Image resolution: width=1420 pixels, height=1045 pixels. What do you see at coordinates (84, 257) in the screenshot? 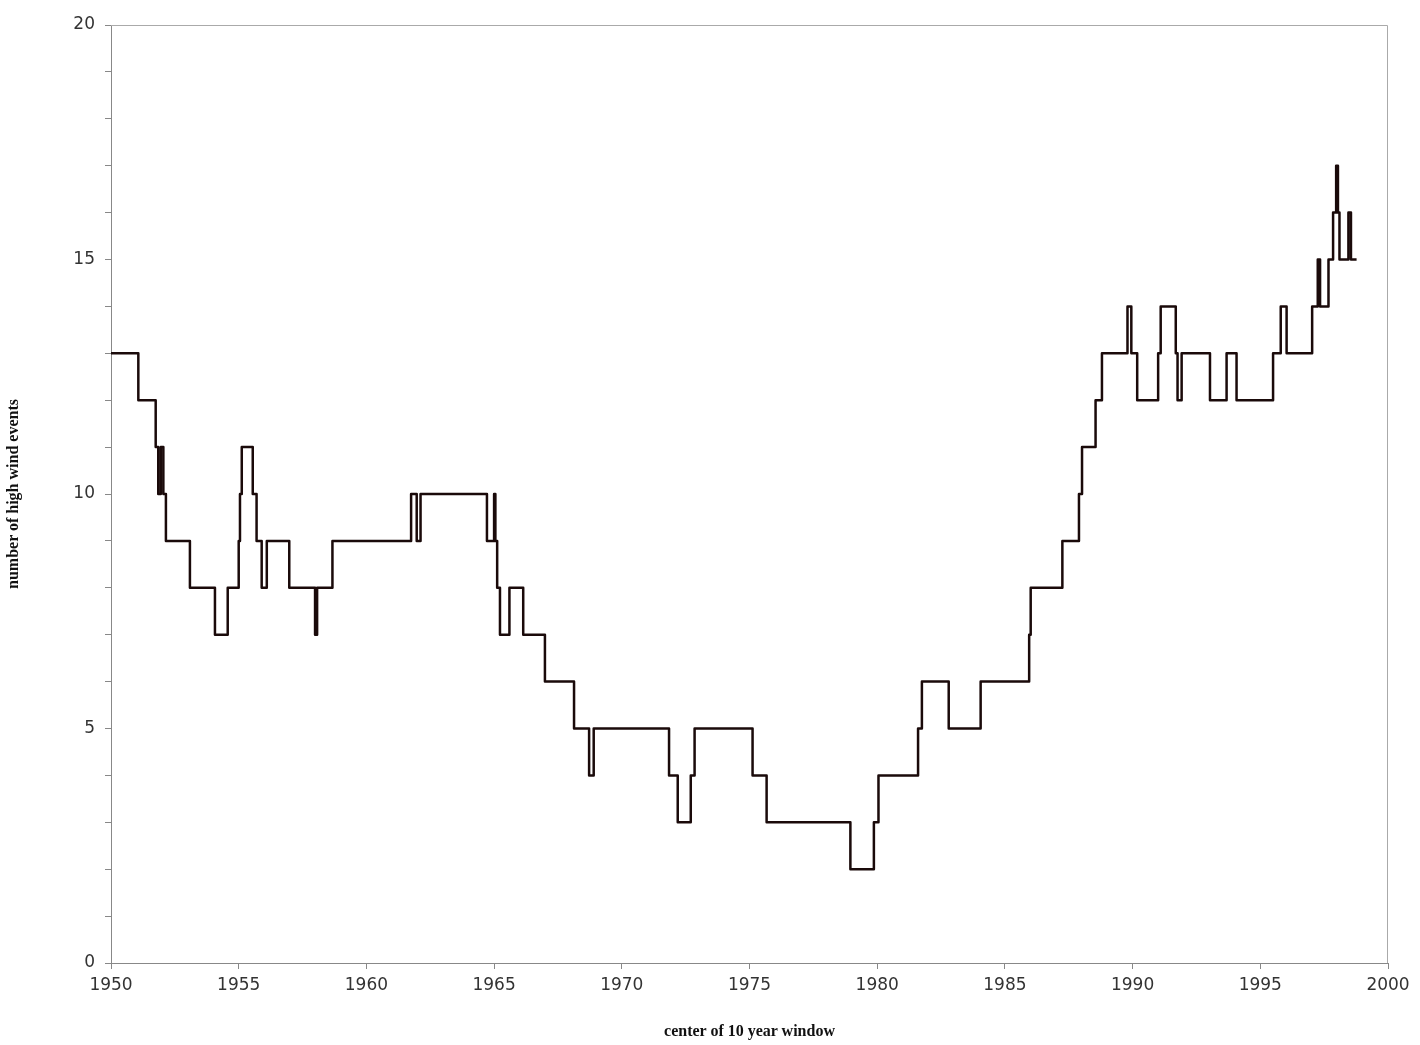
I see `y-tick-label: 15` at bounding box center [84, 257].